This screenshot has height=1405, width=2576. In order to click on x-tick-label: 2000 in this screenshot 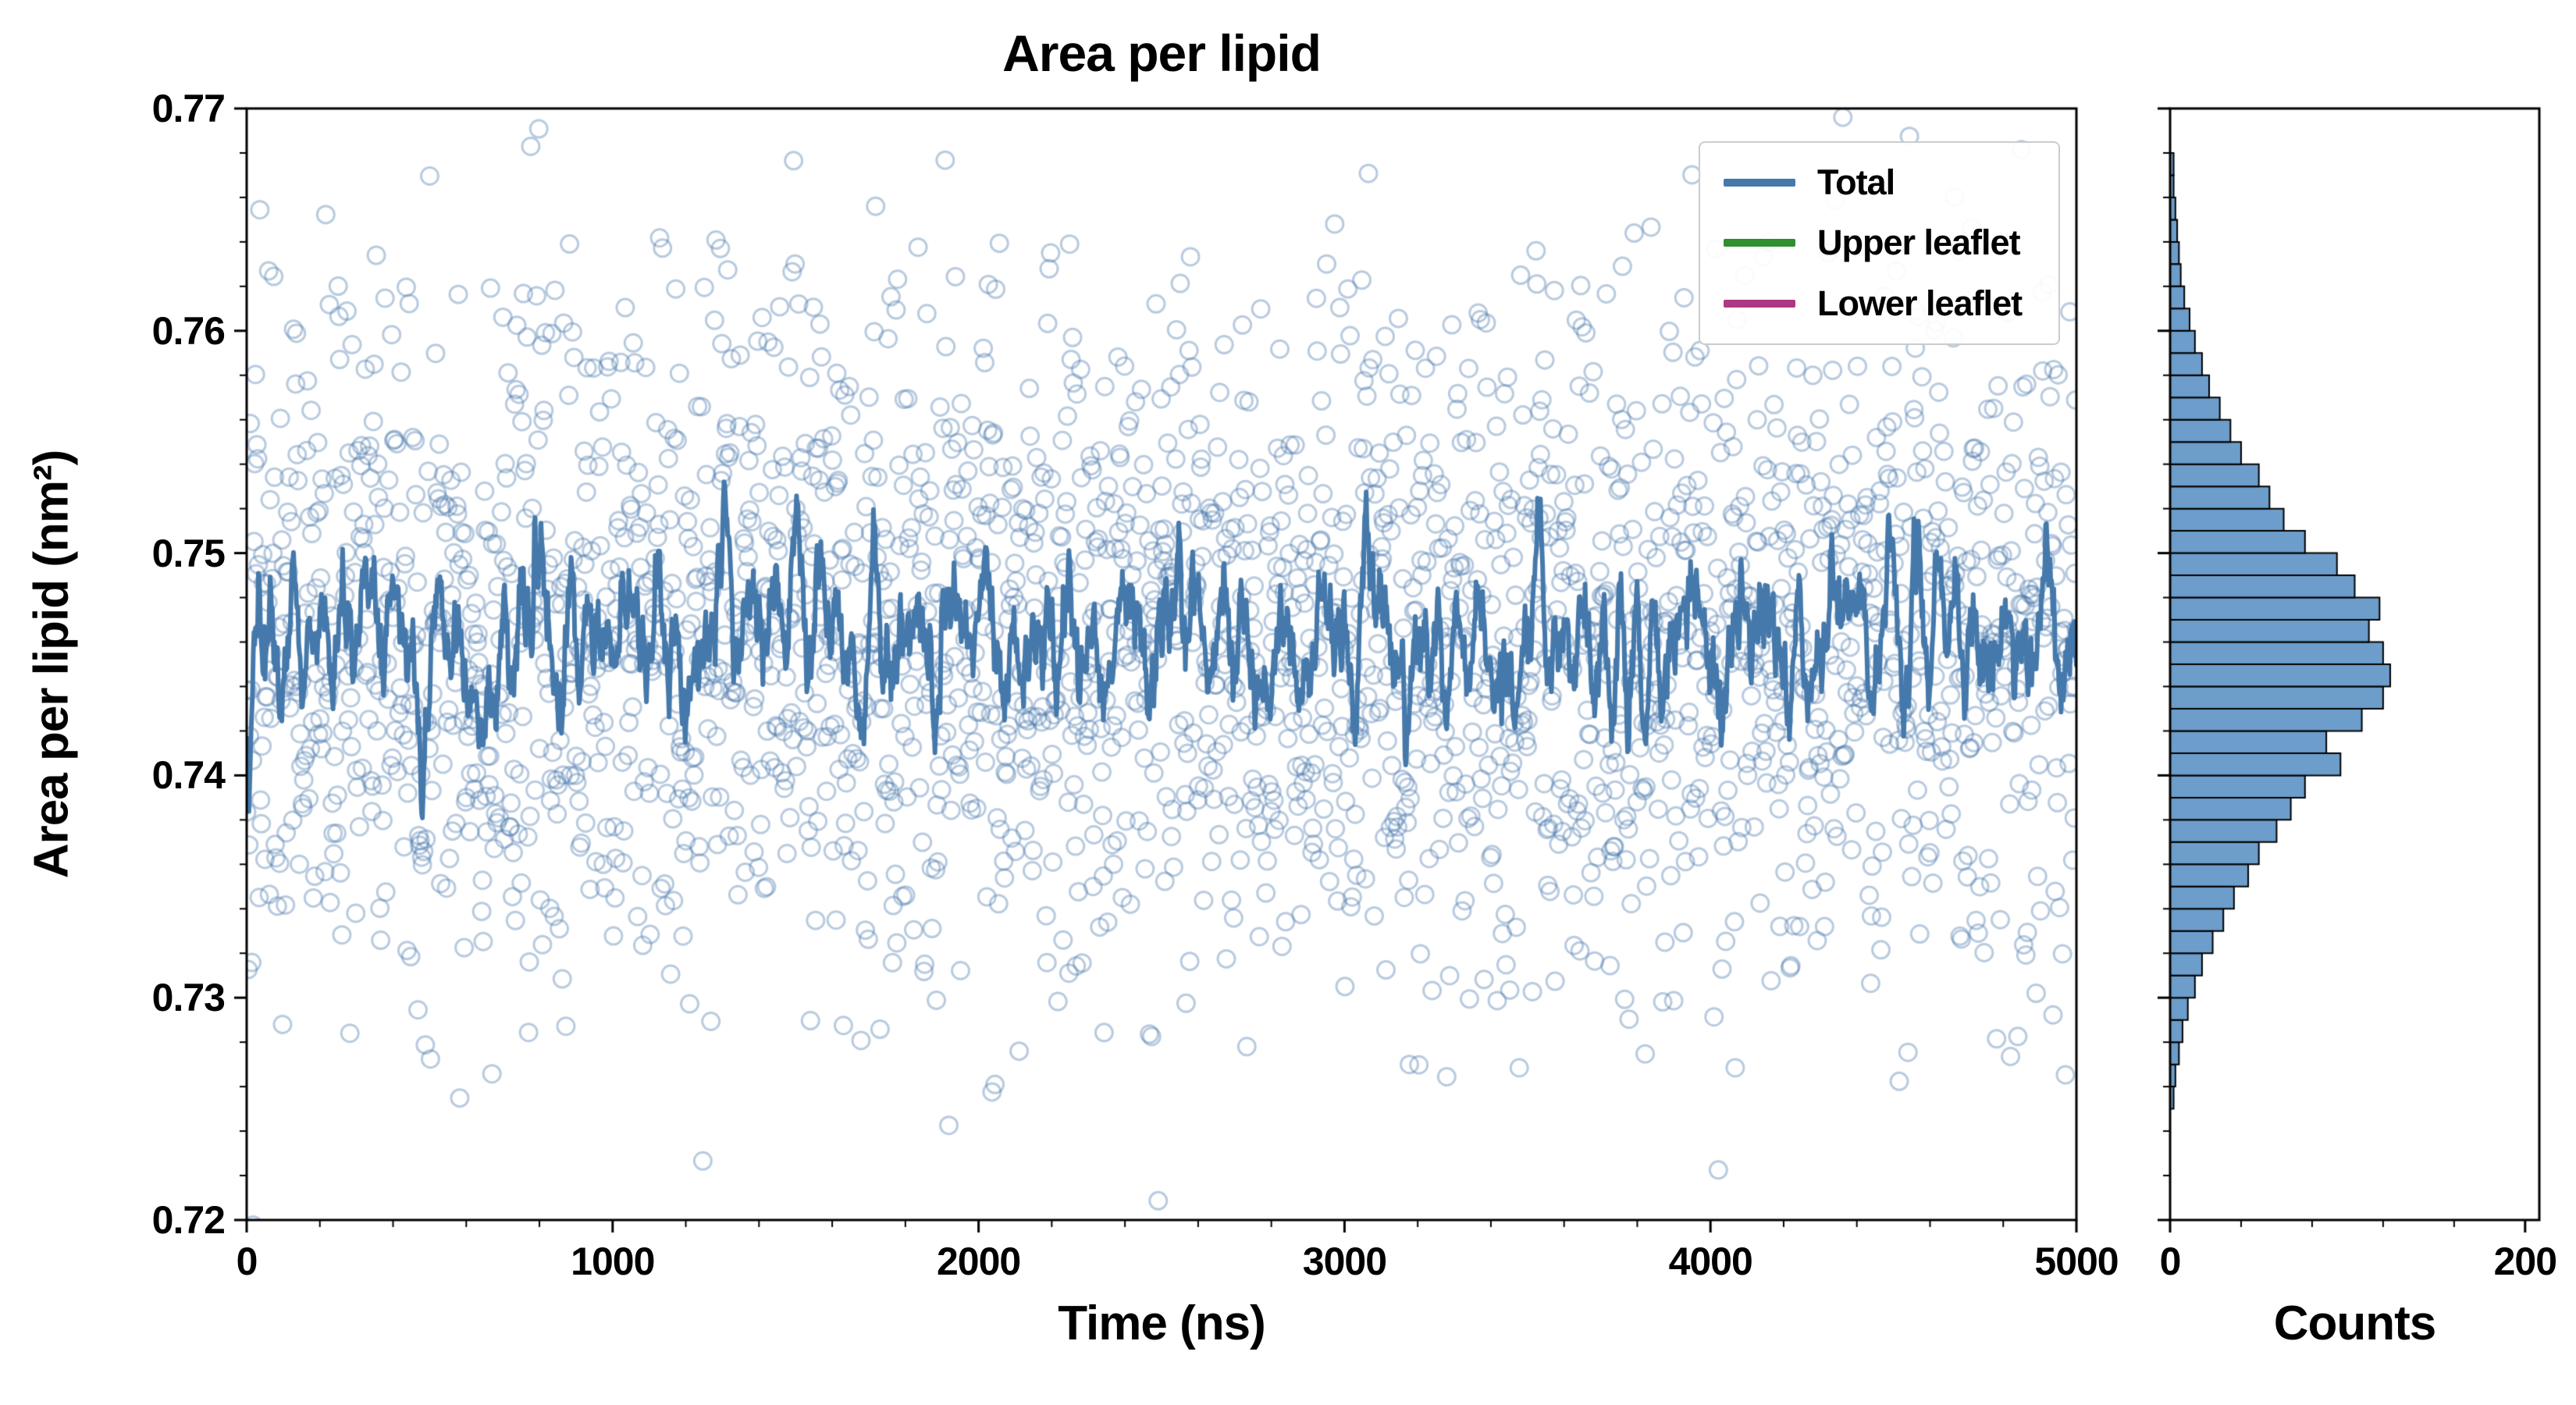, I will do `click(979, 1261)`.